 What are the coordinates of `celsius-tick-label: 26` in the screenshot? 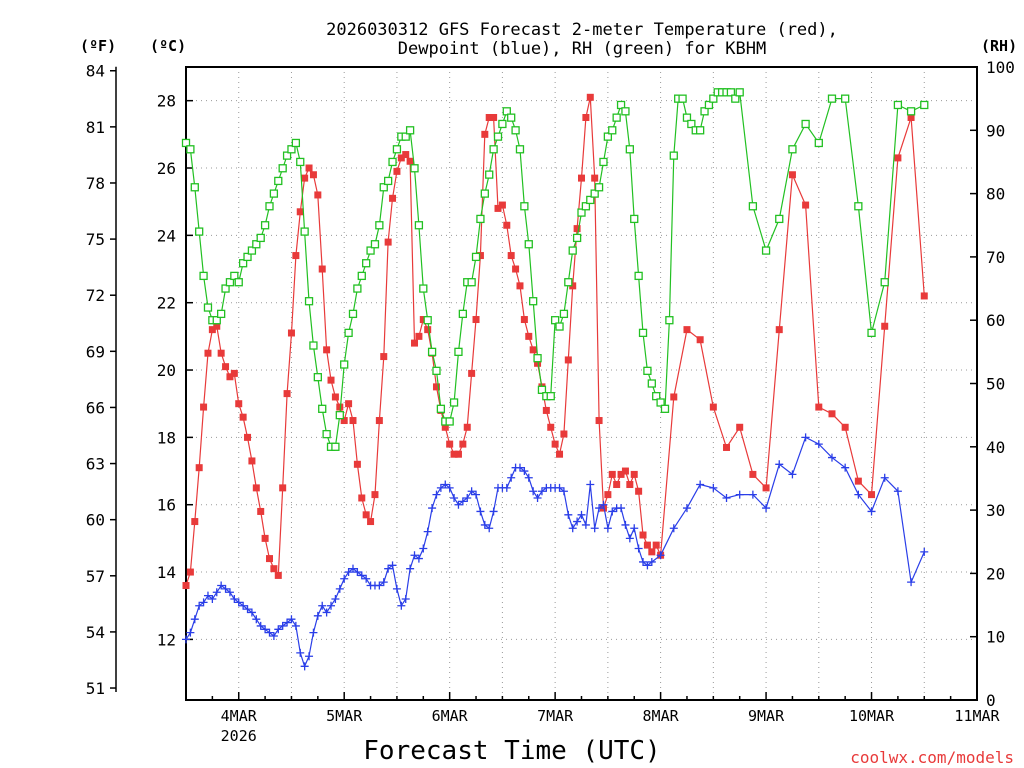 It's located at (166, 168).